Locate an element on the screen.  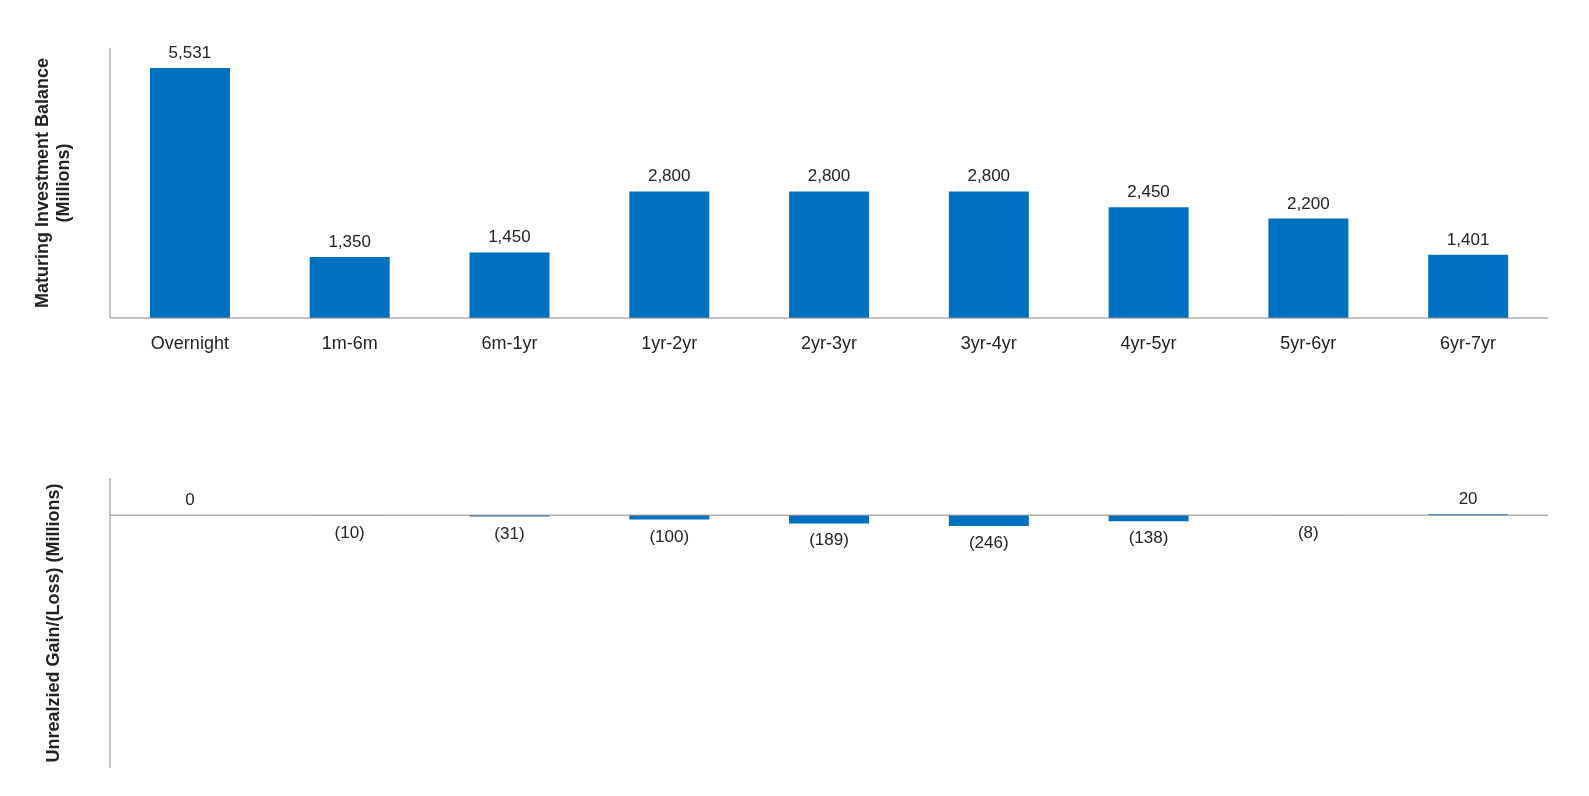
data-label: (246) is located at coordinates (988, 542).